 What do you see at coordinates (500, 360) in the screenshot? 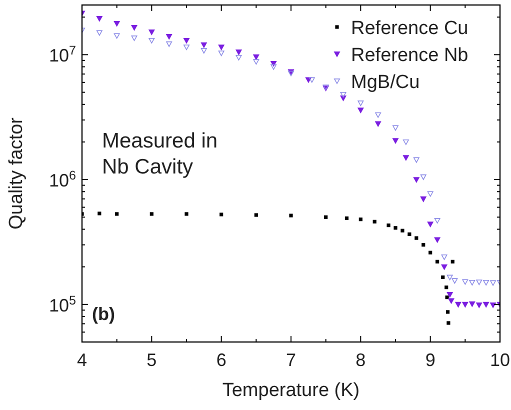
I see `x-tick-label: 10` at bounding box center [500, 360].